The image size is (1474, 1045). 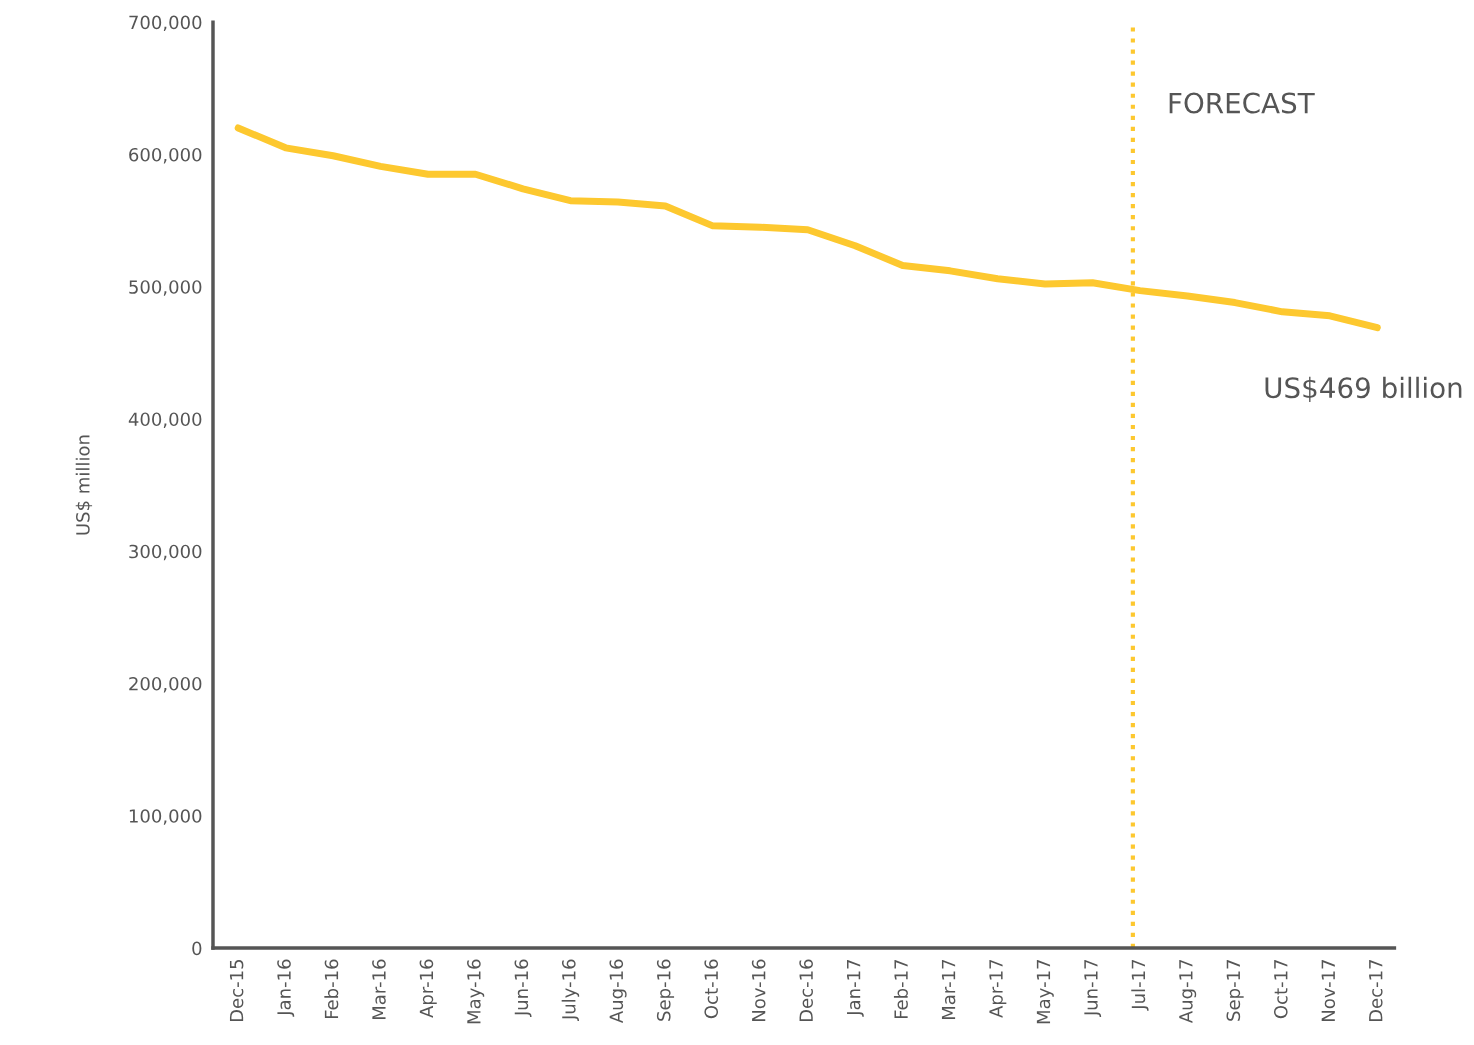 I want to click on x-tick-label: Feb-16, so click(x=331, y=989).